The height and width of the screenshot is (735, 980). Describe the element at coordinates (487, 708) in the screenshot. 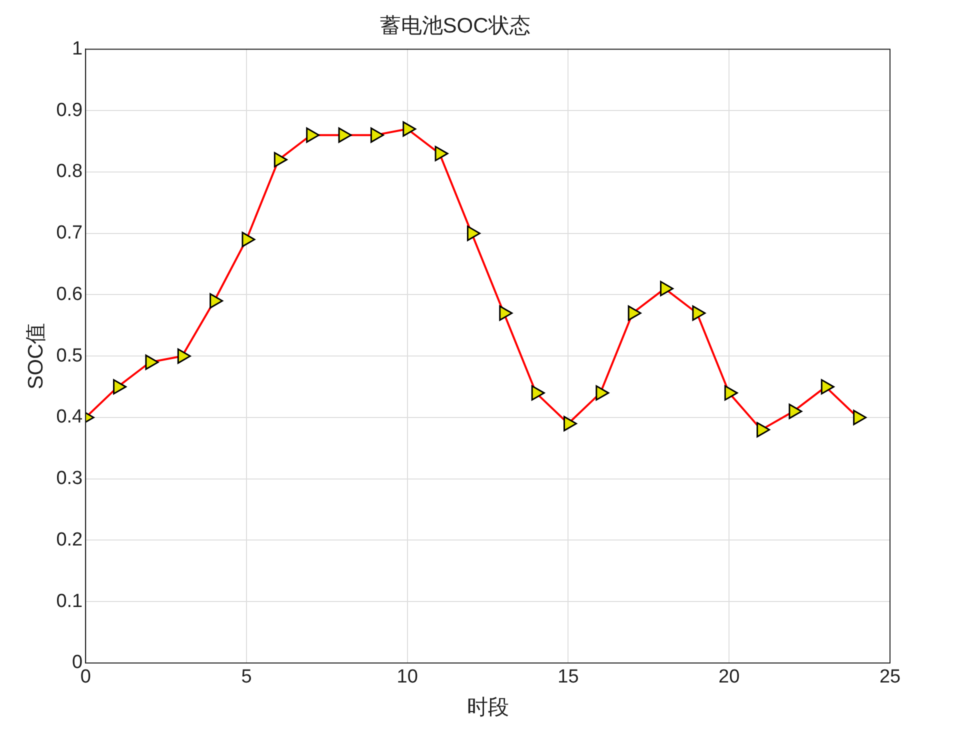

I see `x-axis-title: 时段` at that location.